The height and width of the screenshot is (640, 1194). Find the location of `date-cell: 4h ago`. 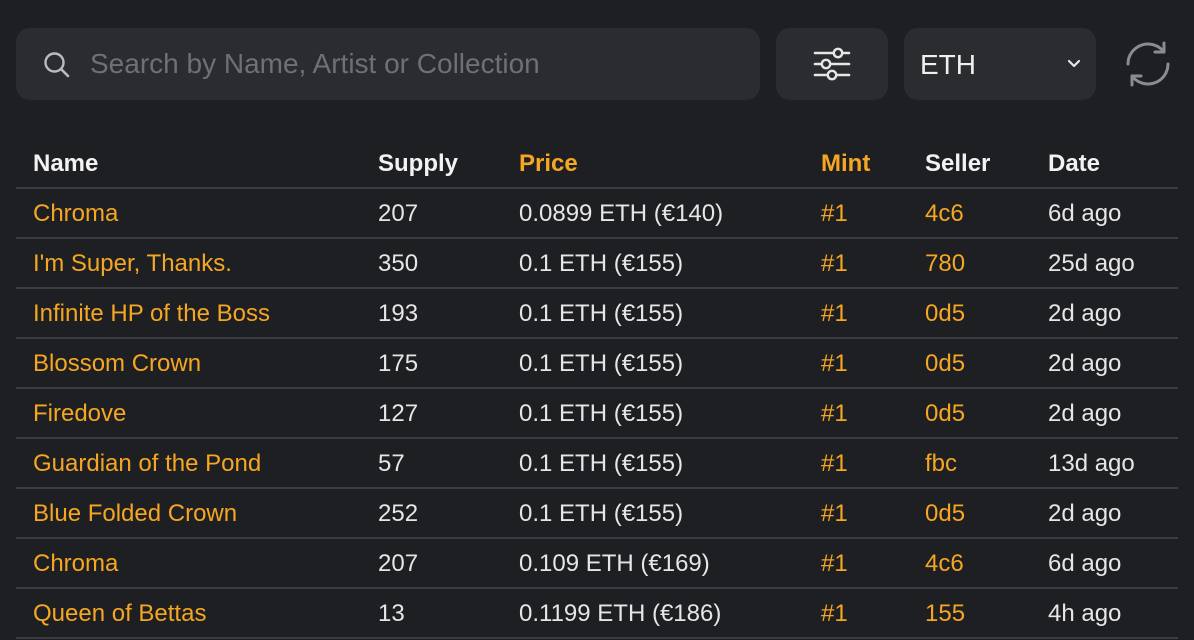

date-cell: 4h ago is located at coordinates (1085, 613).